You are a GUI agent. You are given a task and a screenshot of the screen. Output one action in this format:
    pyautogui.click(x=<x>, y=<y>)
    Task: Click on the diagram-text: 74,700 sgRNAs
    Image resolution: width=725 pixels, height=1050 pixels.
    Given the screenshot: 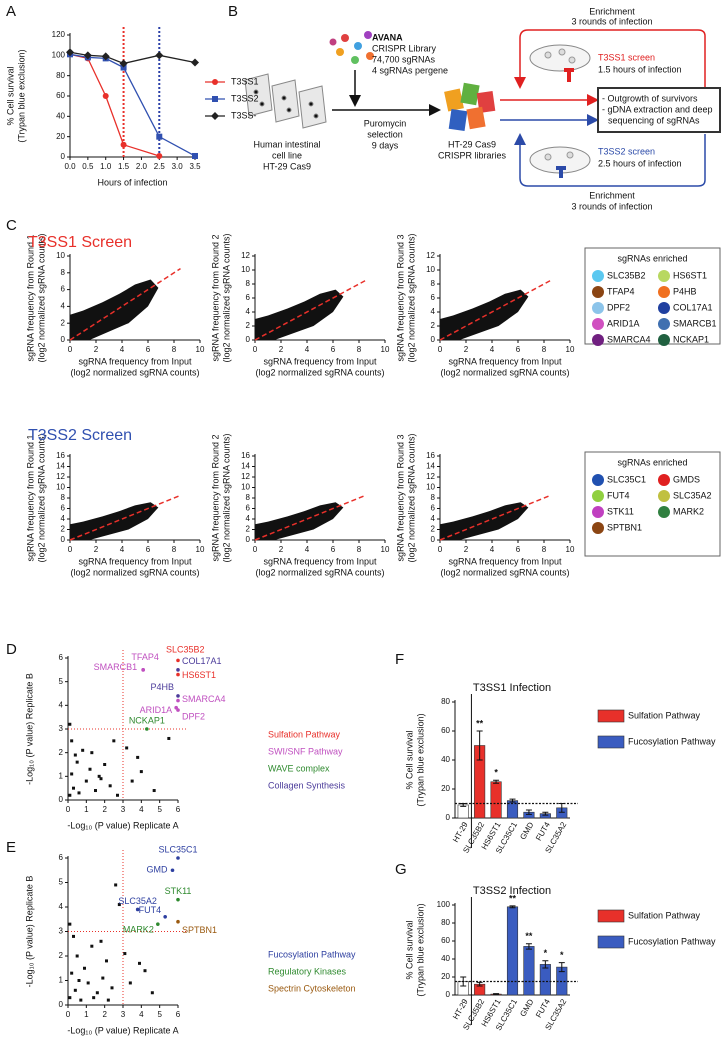 What is the action you would take?
    pyautogui.click(x=404, y=59)
    